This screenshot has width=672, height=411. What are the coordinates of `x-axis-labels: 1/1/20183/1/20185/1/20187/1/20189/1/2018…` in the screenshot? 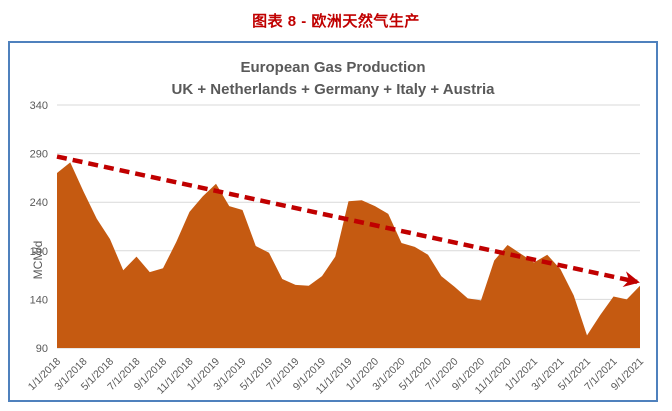 It's located at (336, 376).